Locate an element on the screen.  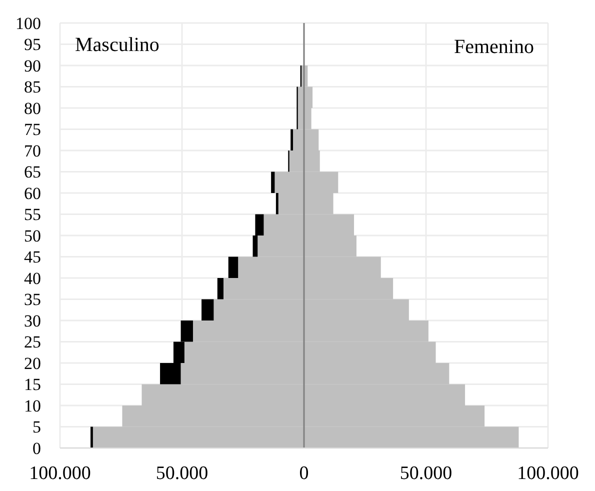
y-tick-label: 100 is located at coordinates (28, 23).